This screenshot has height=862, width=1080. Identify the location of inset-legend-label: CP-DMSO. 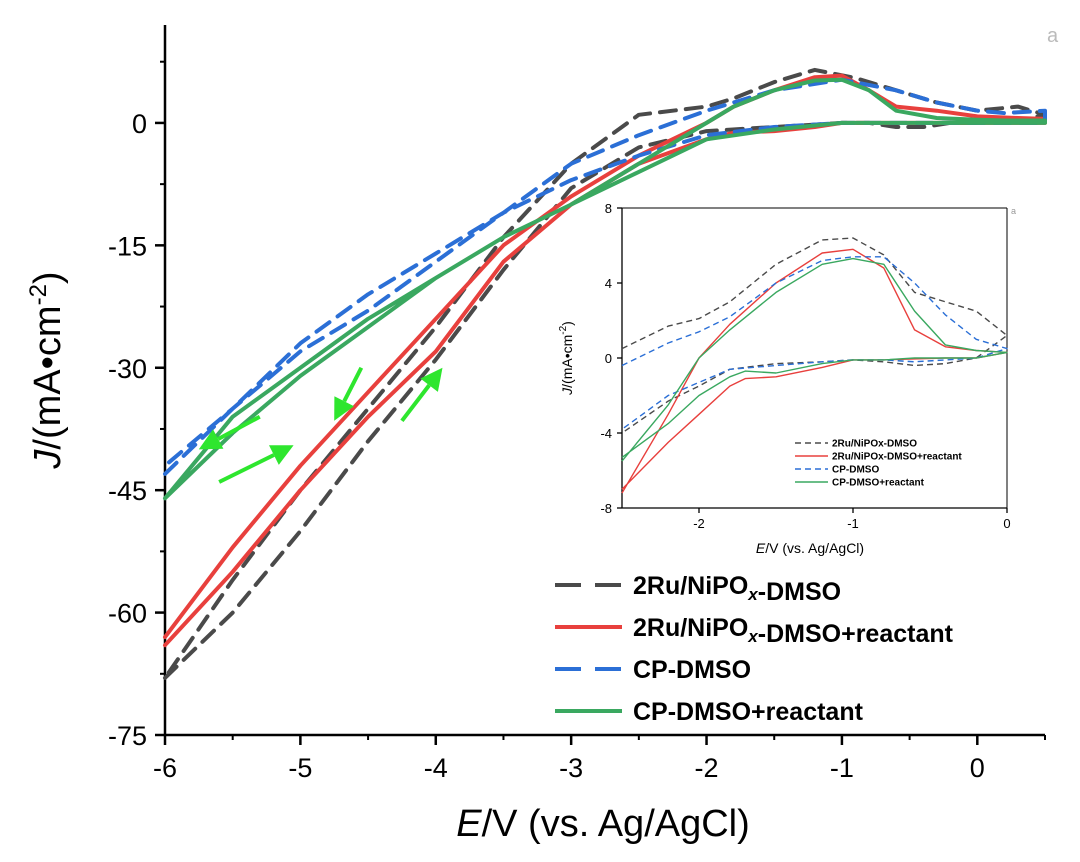
(855, 470).